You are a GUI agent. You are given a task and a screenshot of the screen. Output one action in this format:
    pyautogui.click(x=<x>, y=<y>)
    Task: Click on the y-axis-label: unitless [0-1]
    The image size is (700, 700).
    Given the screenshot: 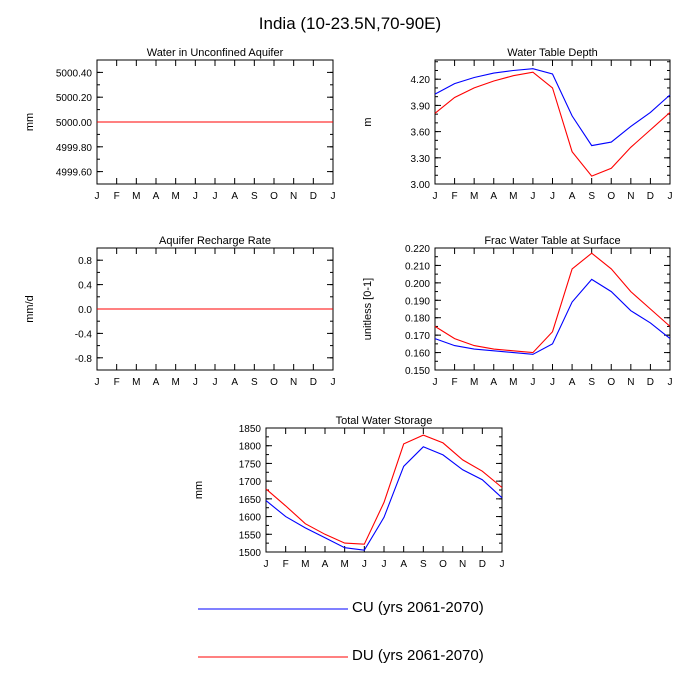 What is the action you would take?
    pyautogui.click(x=368, y=309)
    